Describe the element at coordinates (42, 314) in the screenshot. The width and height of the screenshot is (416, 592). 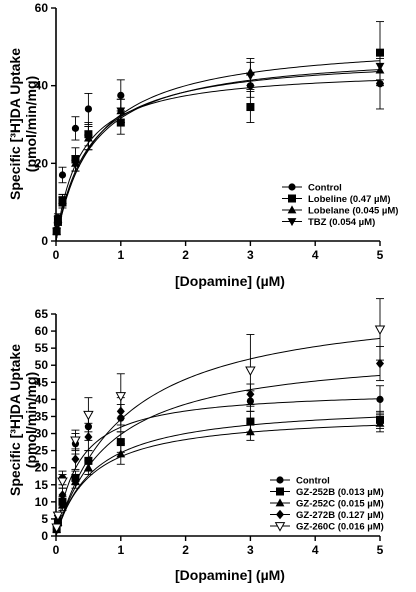
I see `y-tick-label: 65` at that location.